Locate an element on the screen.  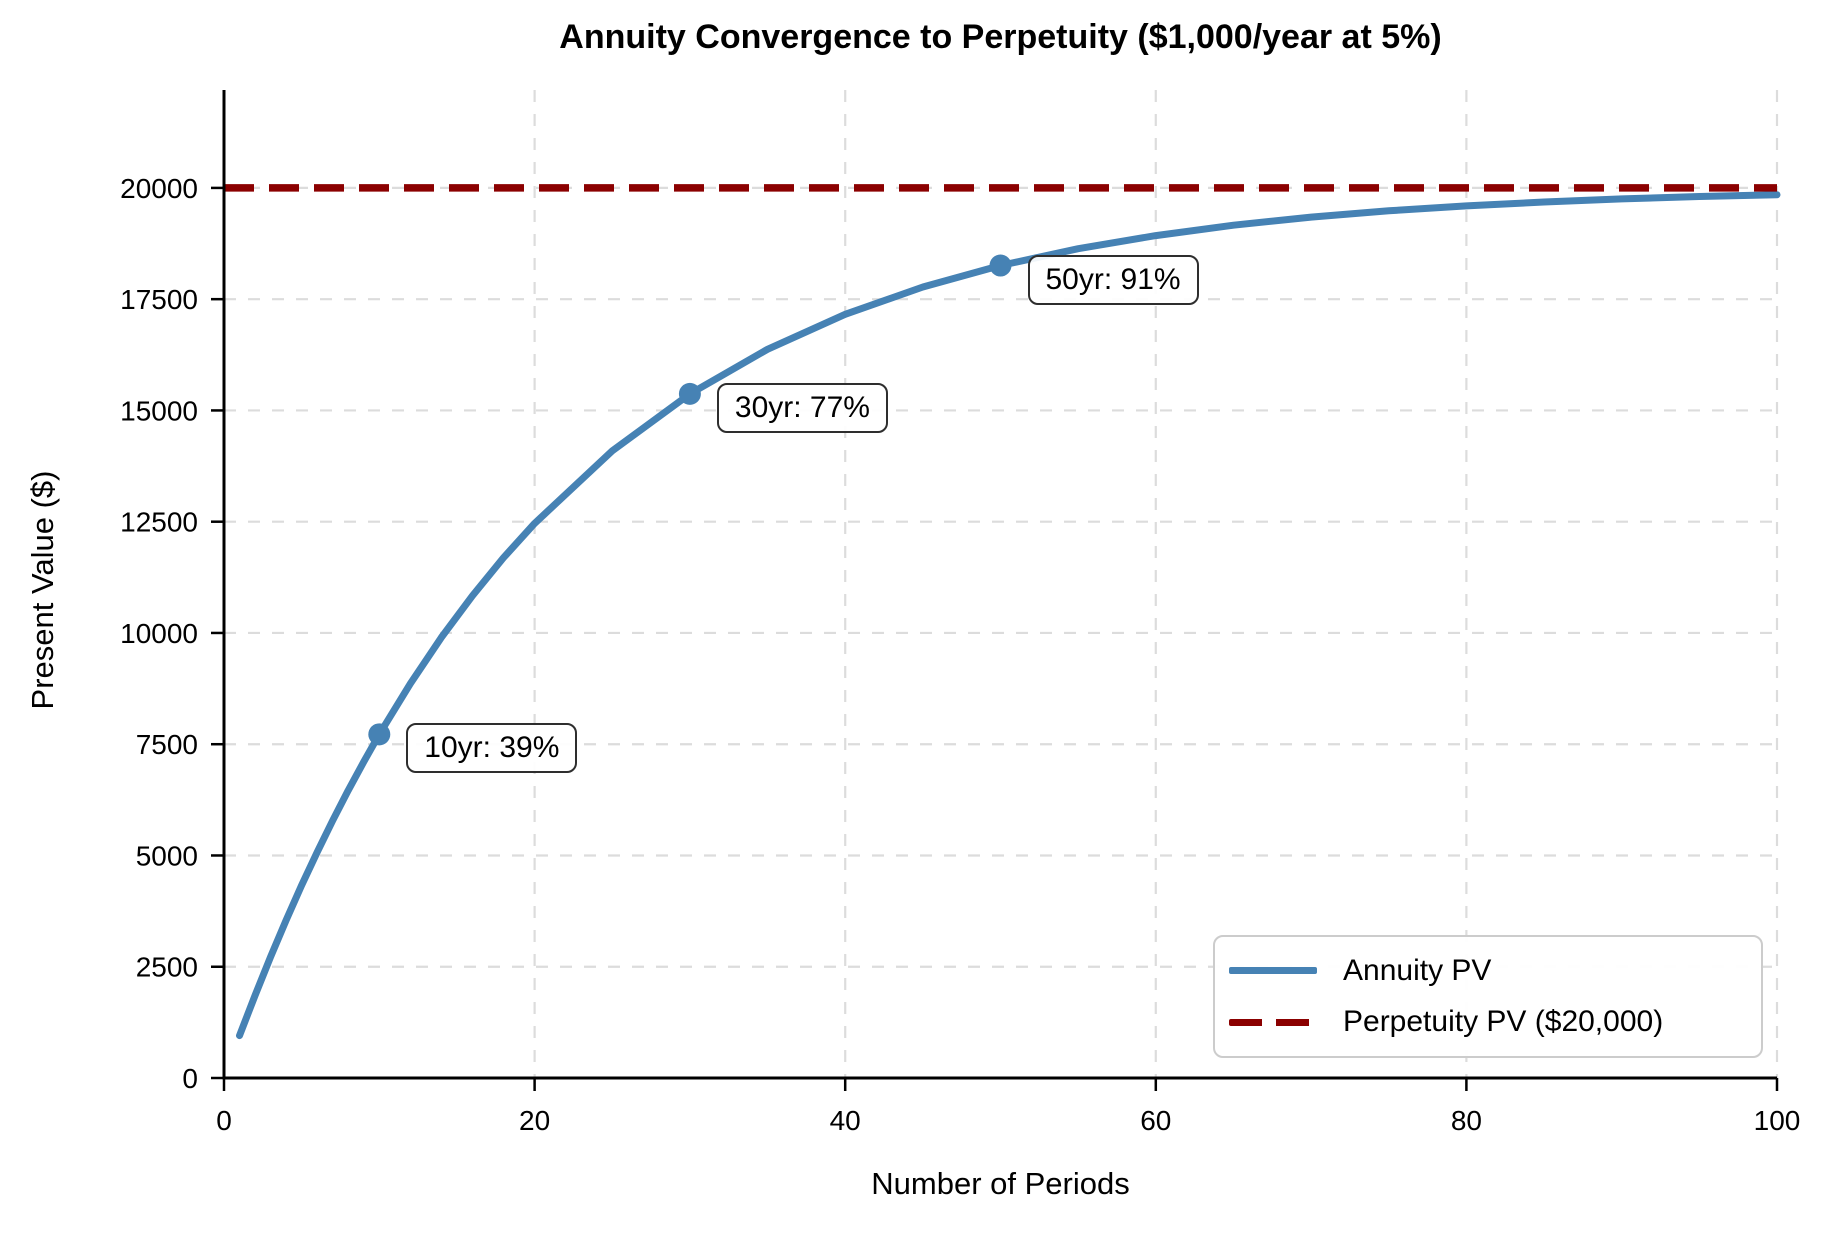
legend-item-perpetuity: Perpetuity PV ($20,000) is located at coordinates (1488, 1022).